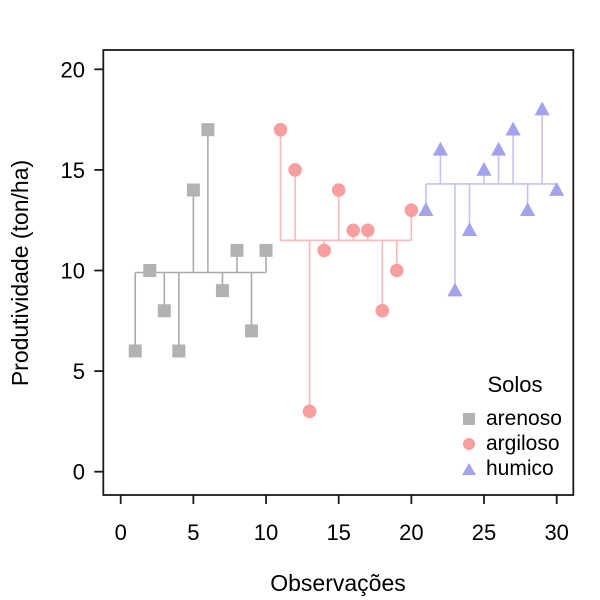 This screenshot has width=600, height=600. Describe the element at coordinates (73, 69) in the screenshot. I see `y-axis-tick-label: 20` at that location.